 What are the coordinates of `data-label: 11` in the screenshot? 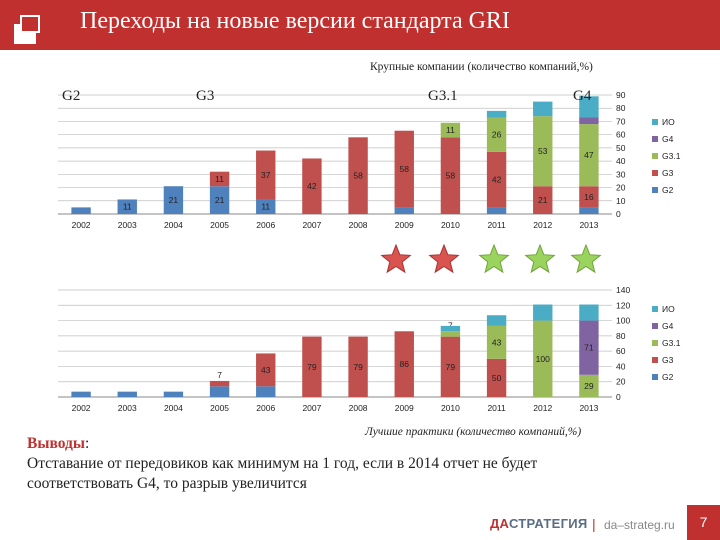 It's located at (265, 207).